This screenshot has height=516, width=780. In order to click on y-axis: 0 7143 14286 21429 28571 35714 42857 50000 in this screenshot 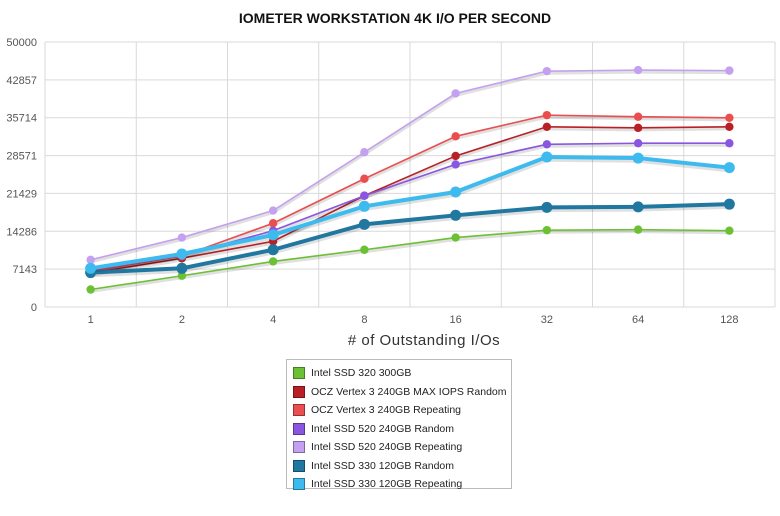, I will do `click(21, 175)`.